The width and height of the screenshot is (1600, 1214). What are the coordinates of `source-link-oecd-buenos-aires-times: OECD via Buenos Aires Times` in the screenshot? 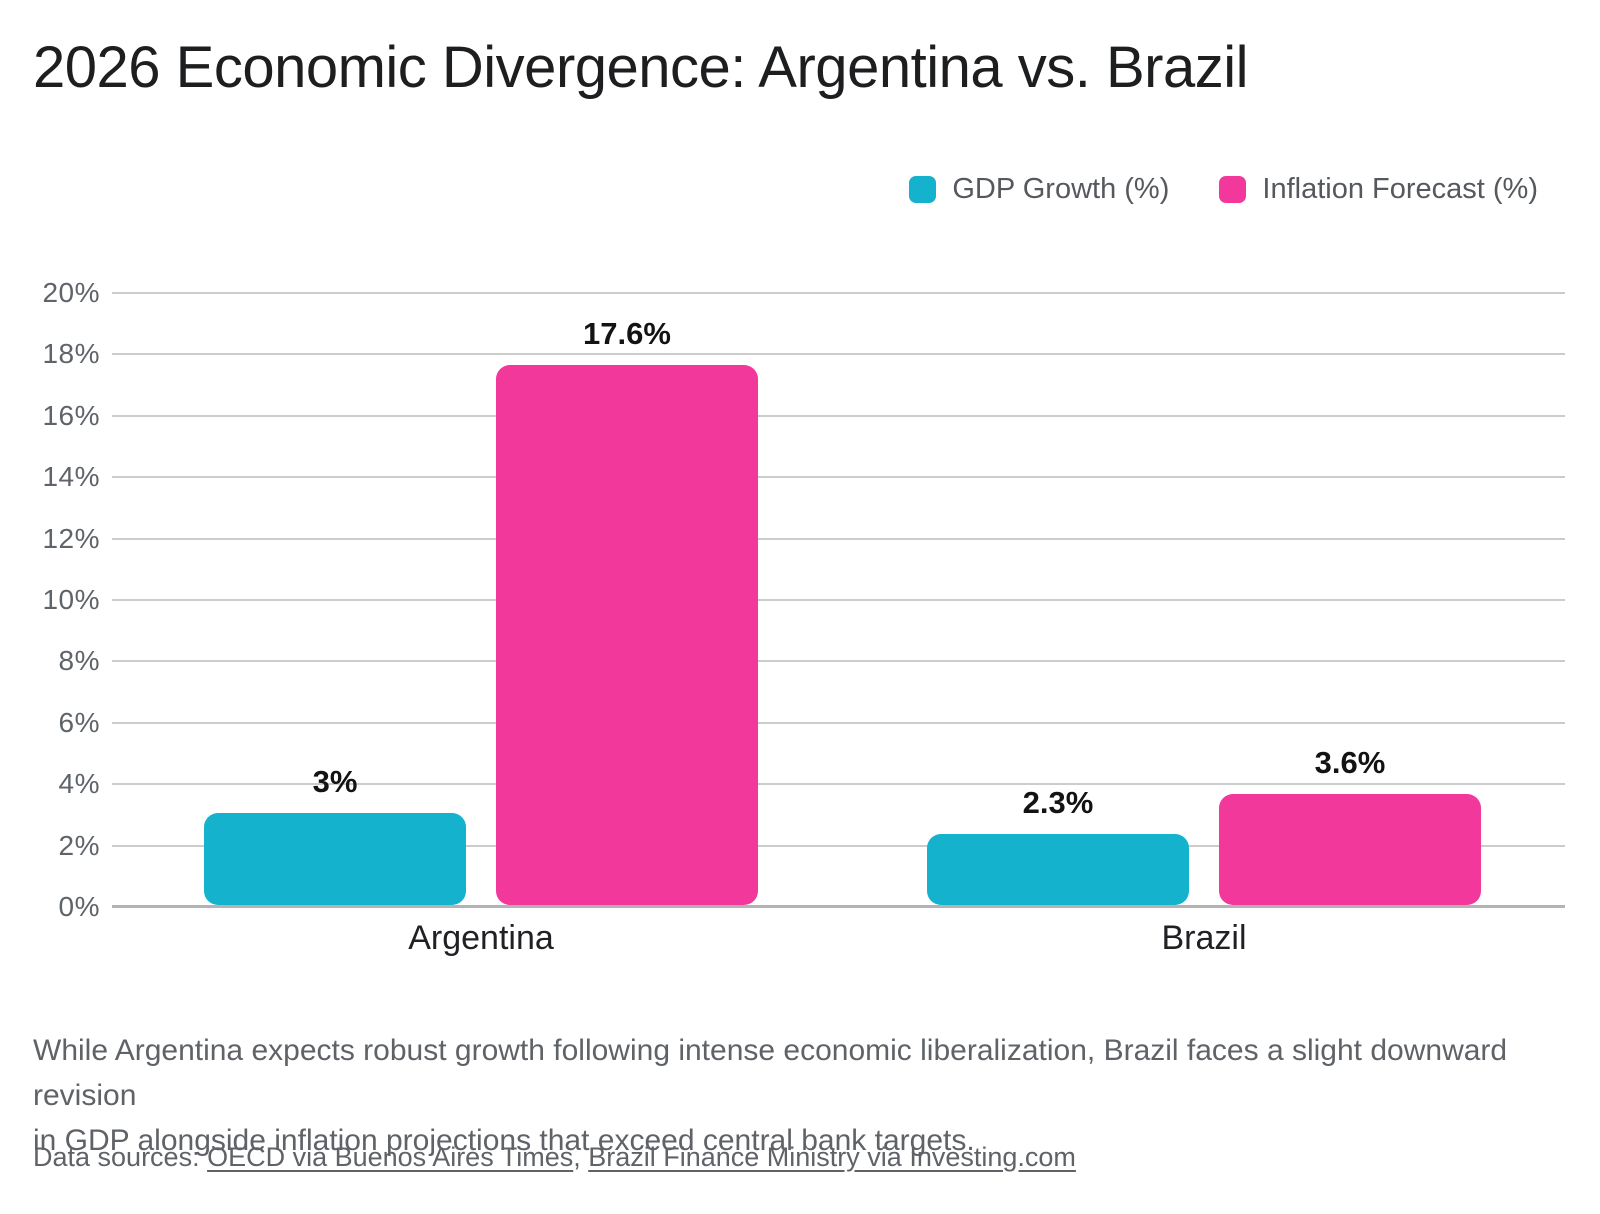 It's located at (390, 1157).